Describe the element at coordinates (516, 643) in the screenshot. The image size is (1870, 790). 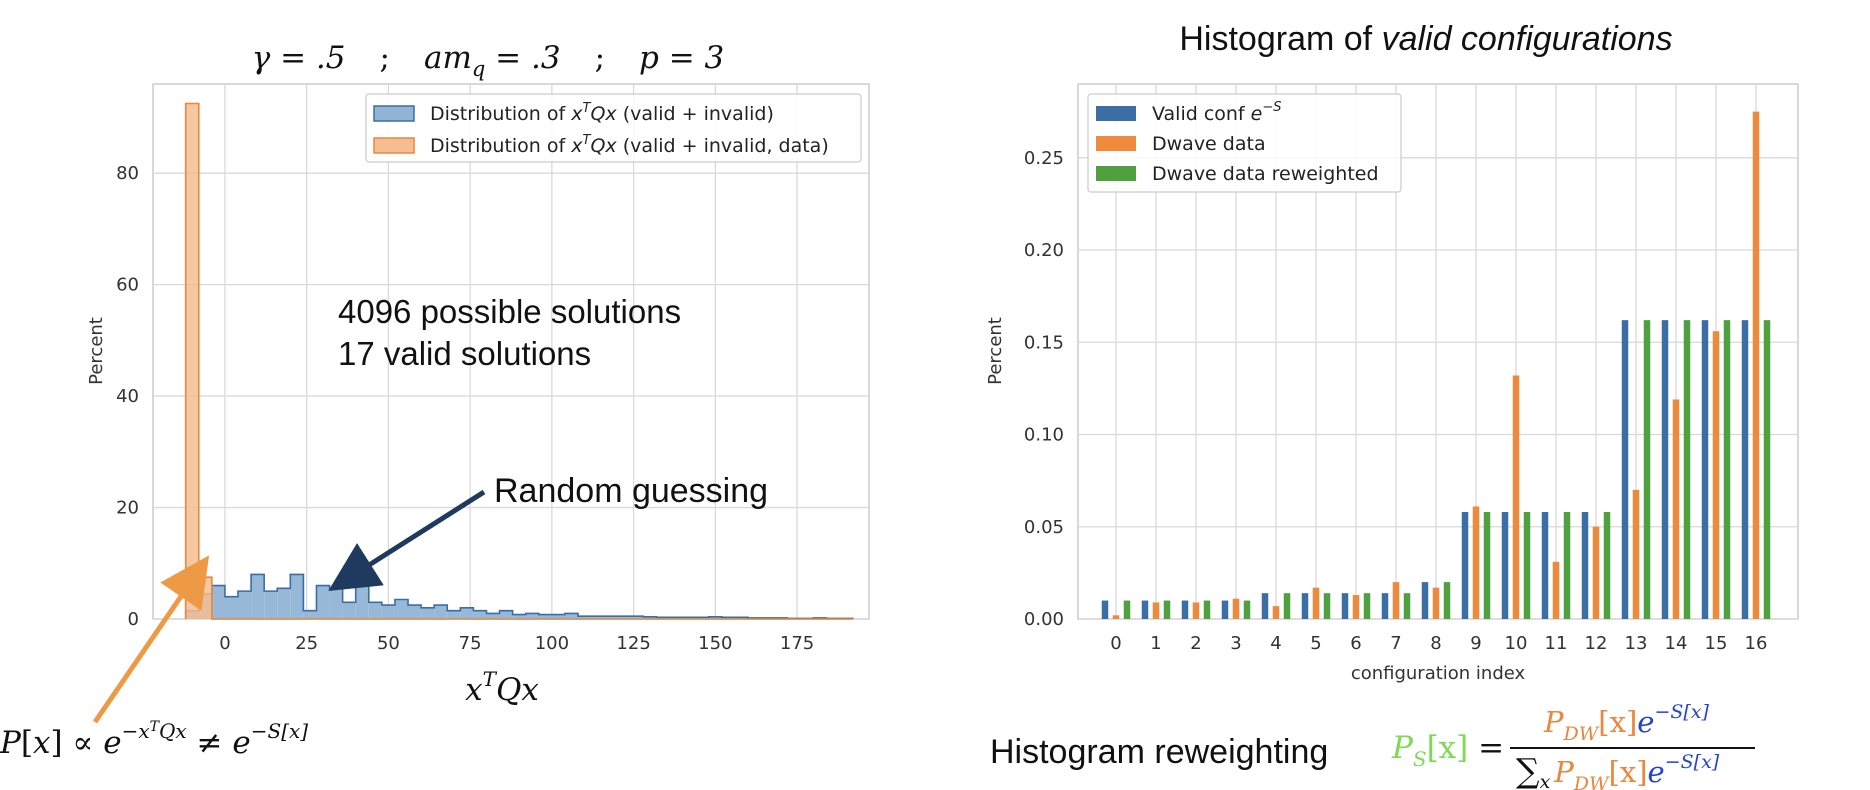
I see `left-x-tick-labels: 0 25 50 75 100 125 150 175` at that location.